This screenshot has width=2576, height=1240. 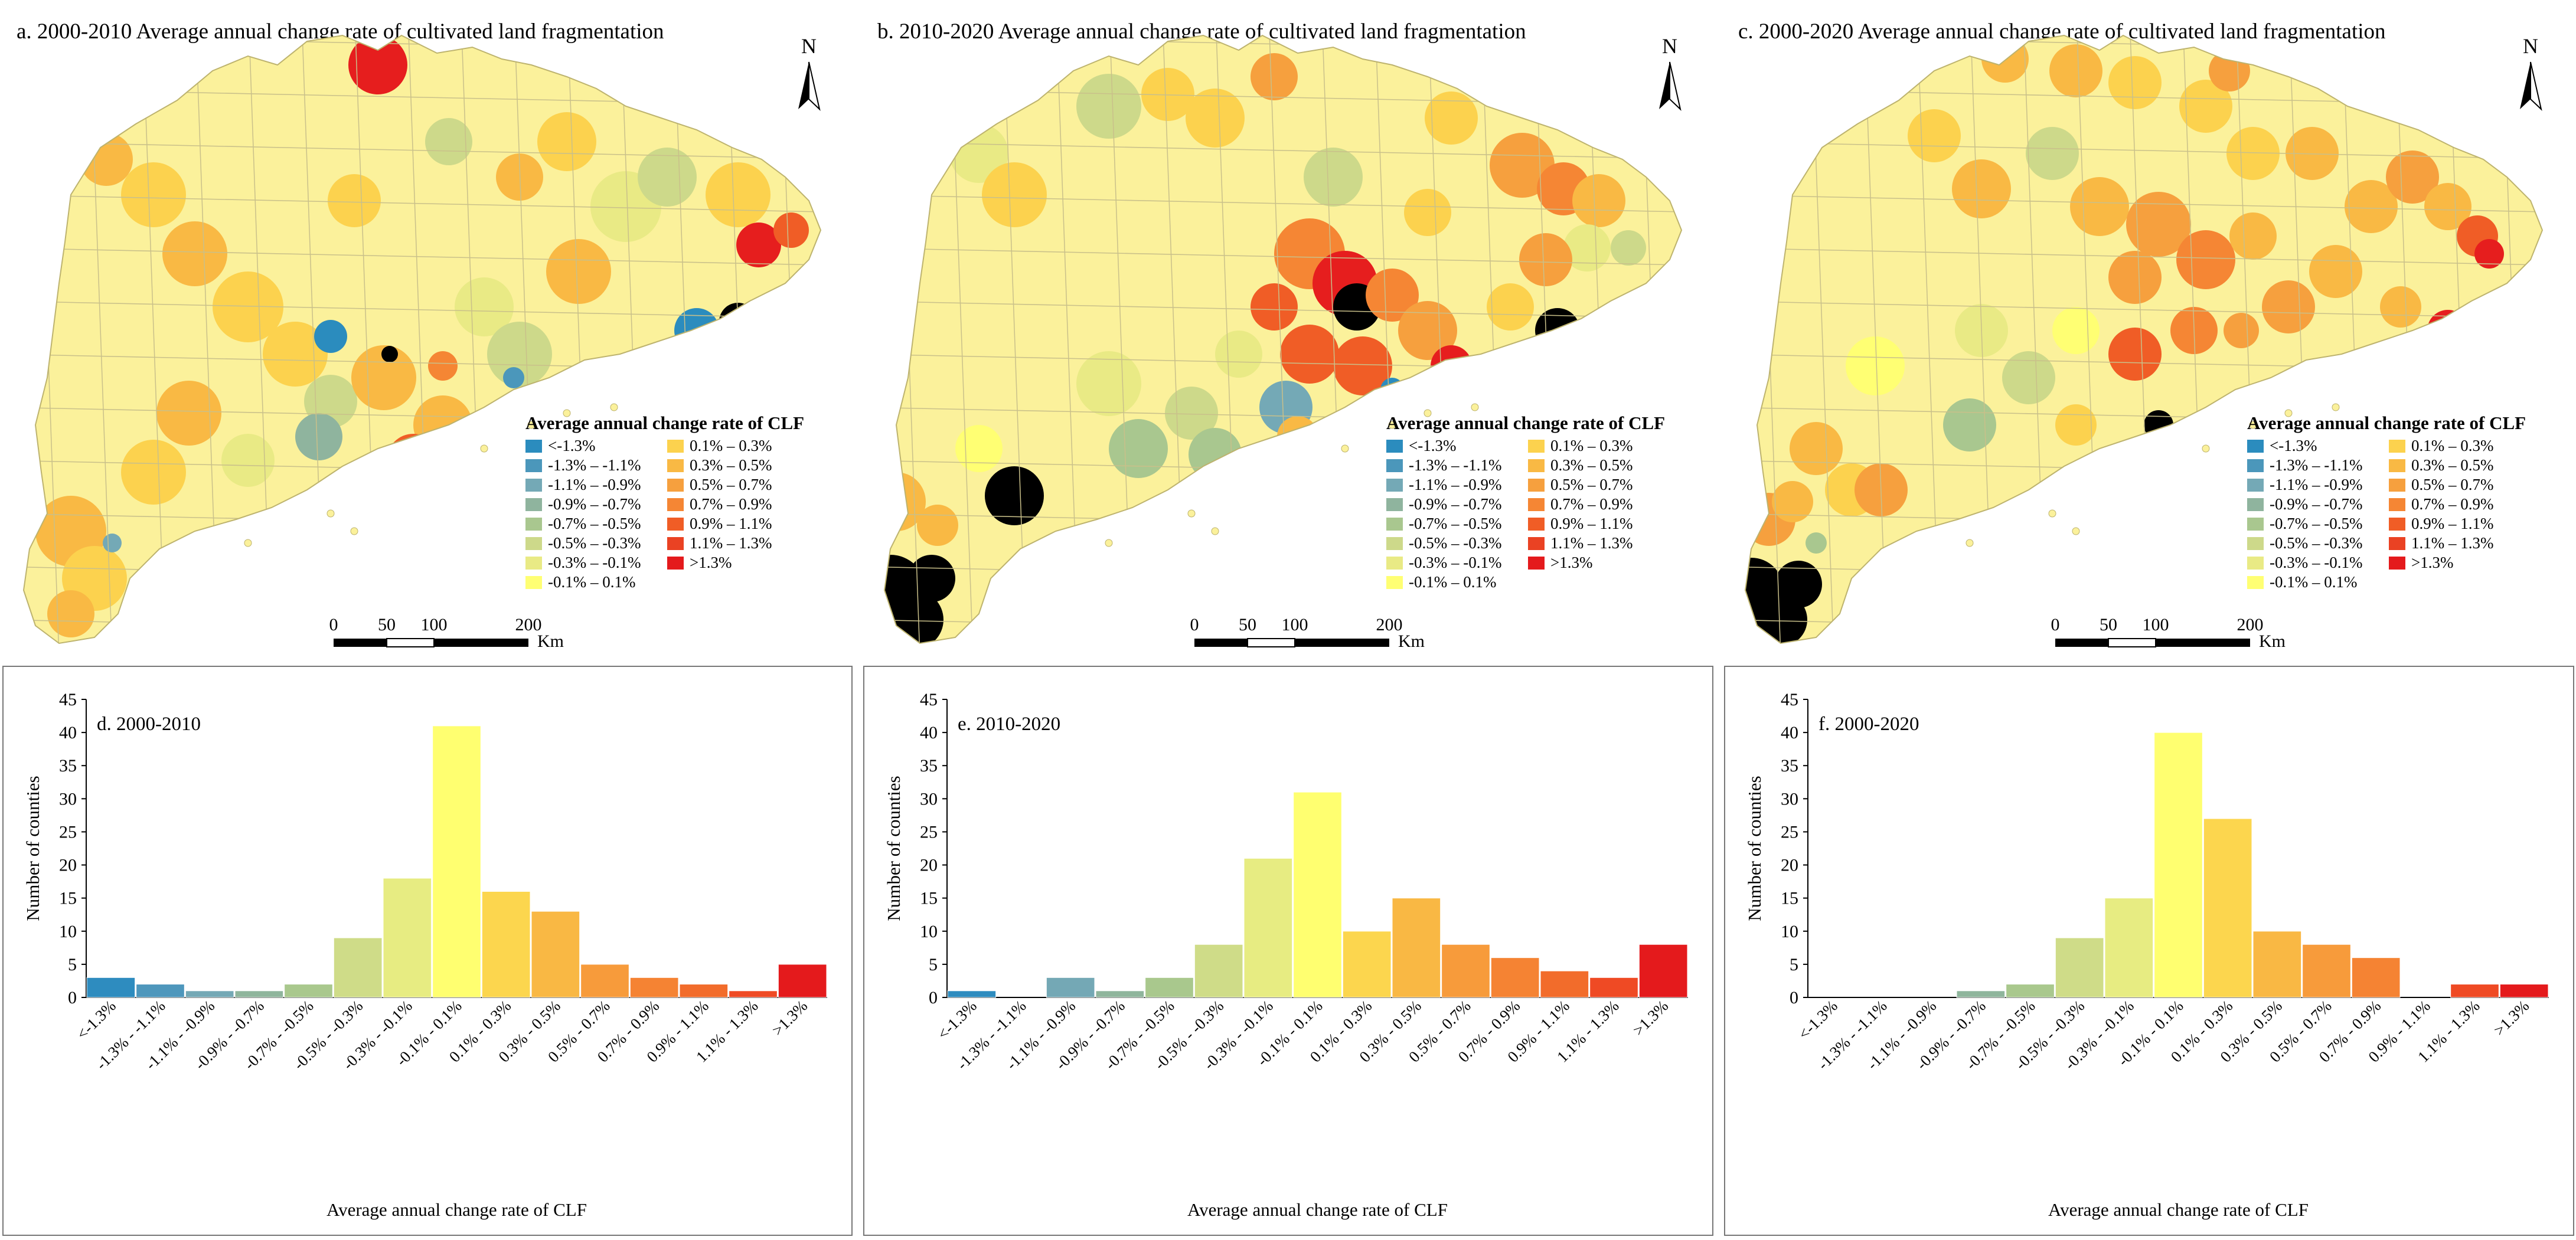 I want to click on legend-item: -1.1% – -0.9%, so click(x=1457, y=485).